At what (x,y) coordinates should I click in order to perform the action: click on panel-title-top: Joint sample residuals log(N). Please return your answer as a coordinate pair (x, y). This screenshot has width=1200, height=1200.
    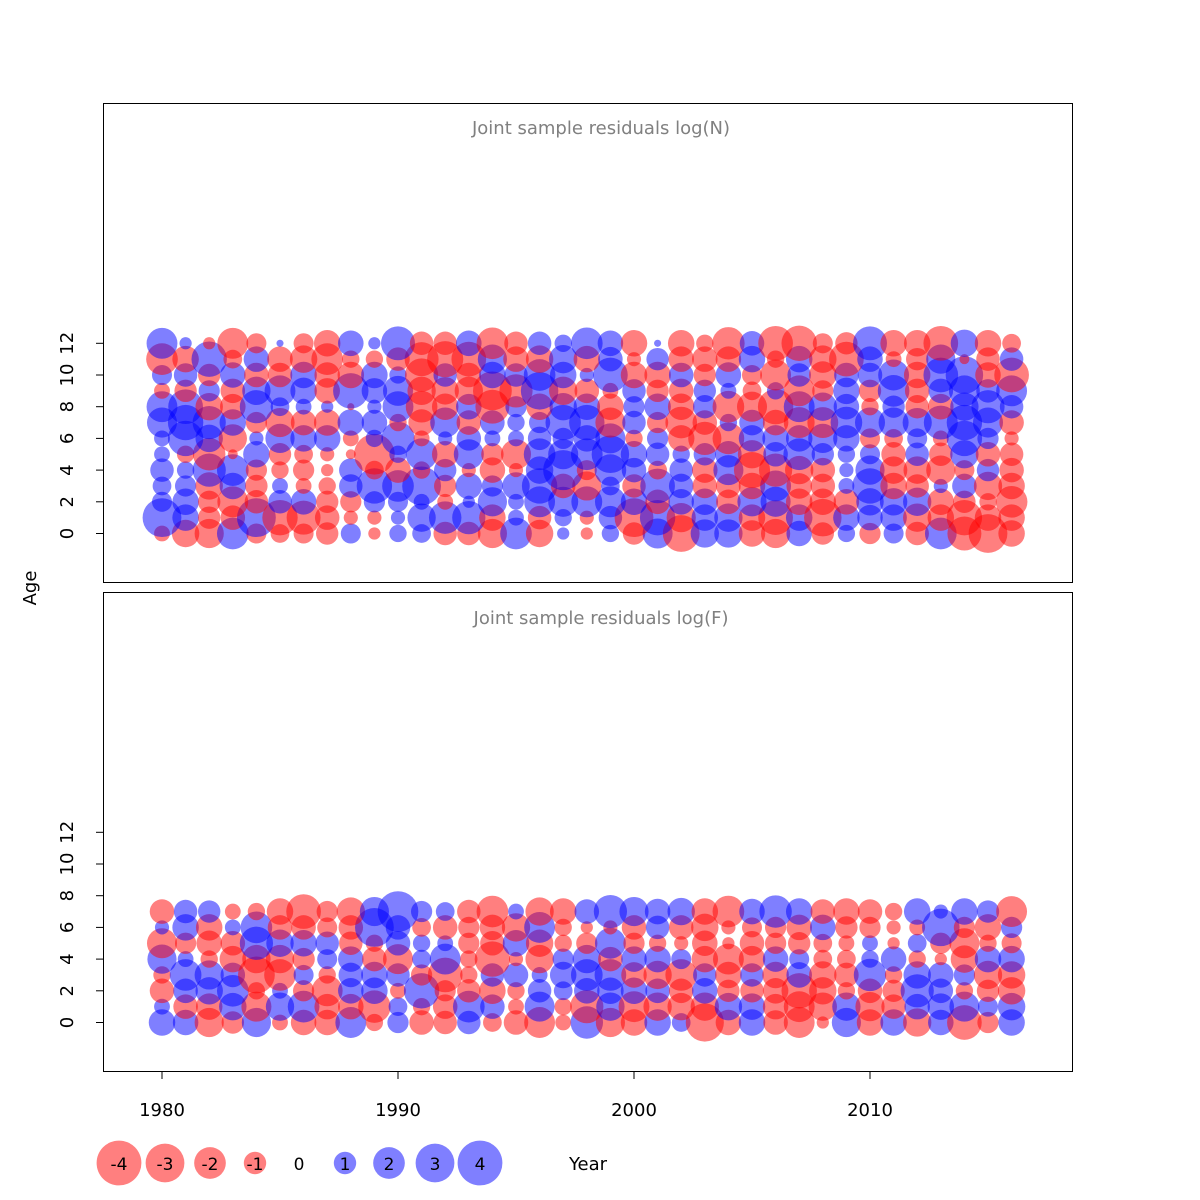
    Looking at the image, I should click on (600, 128).